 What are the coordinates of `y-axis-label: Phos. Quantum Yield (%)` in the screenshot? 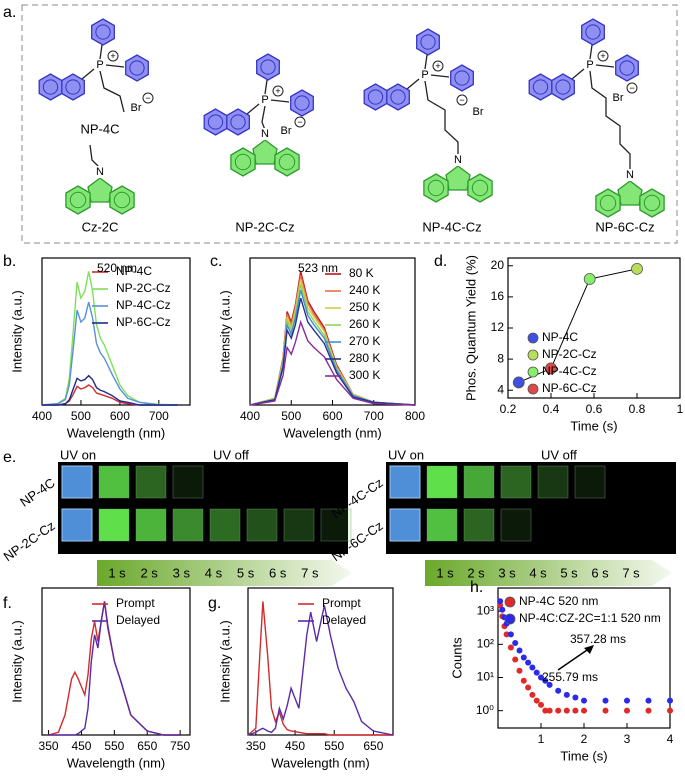 It's located at (470, 328).